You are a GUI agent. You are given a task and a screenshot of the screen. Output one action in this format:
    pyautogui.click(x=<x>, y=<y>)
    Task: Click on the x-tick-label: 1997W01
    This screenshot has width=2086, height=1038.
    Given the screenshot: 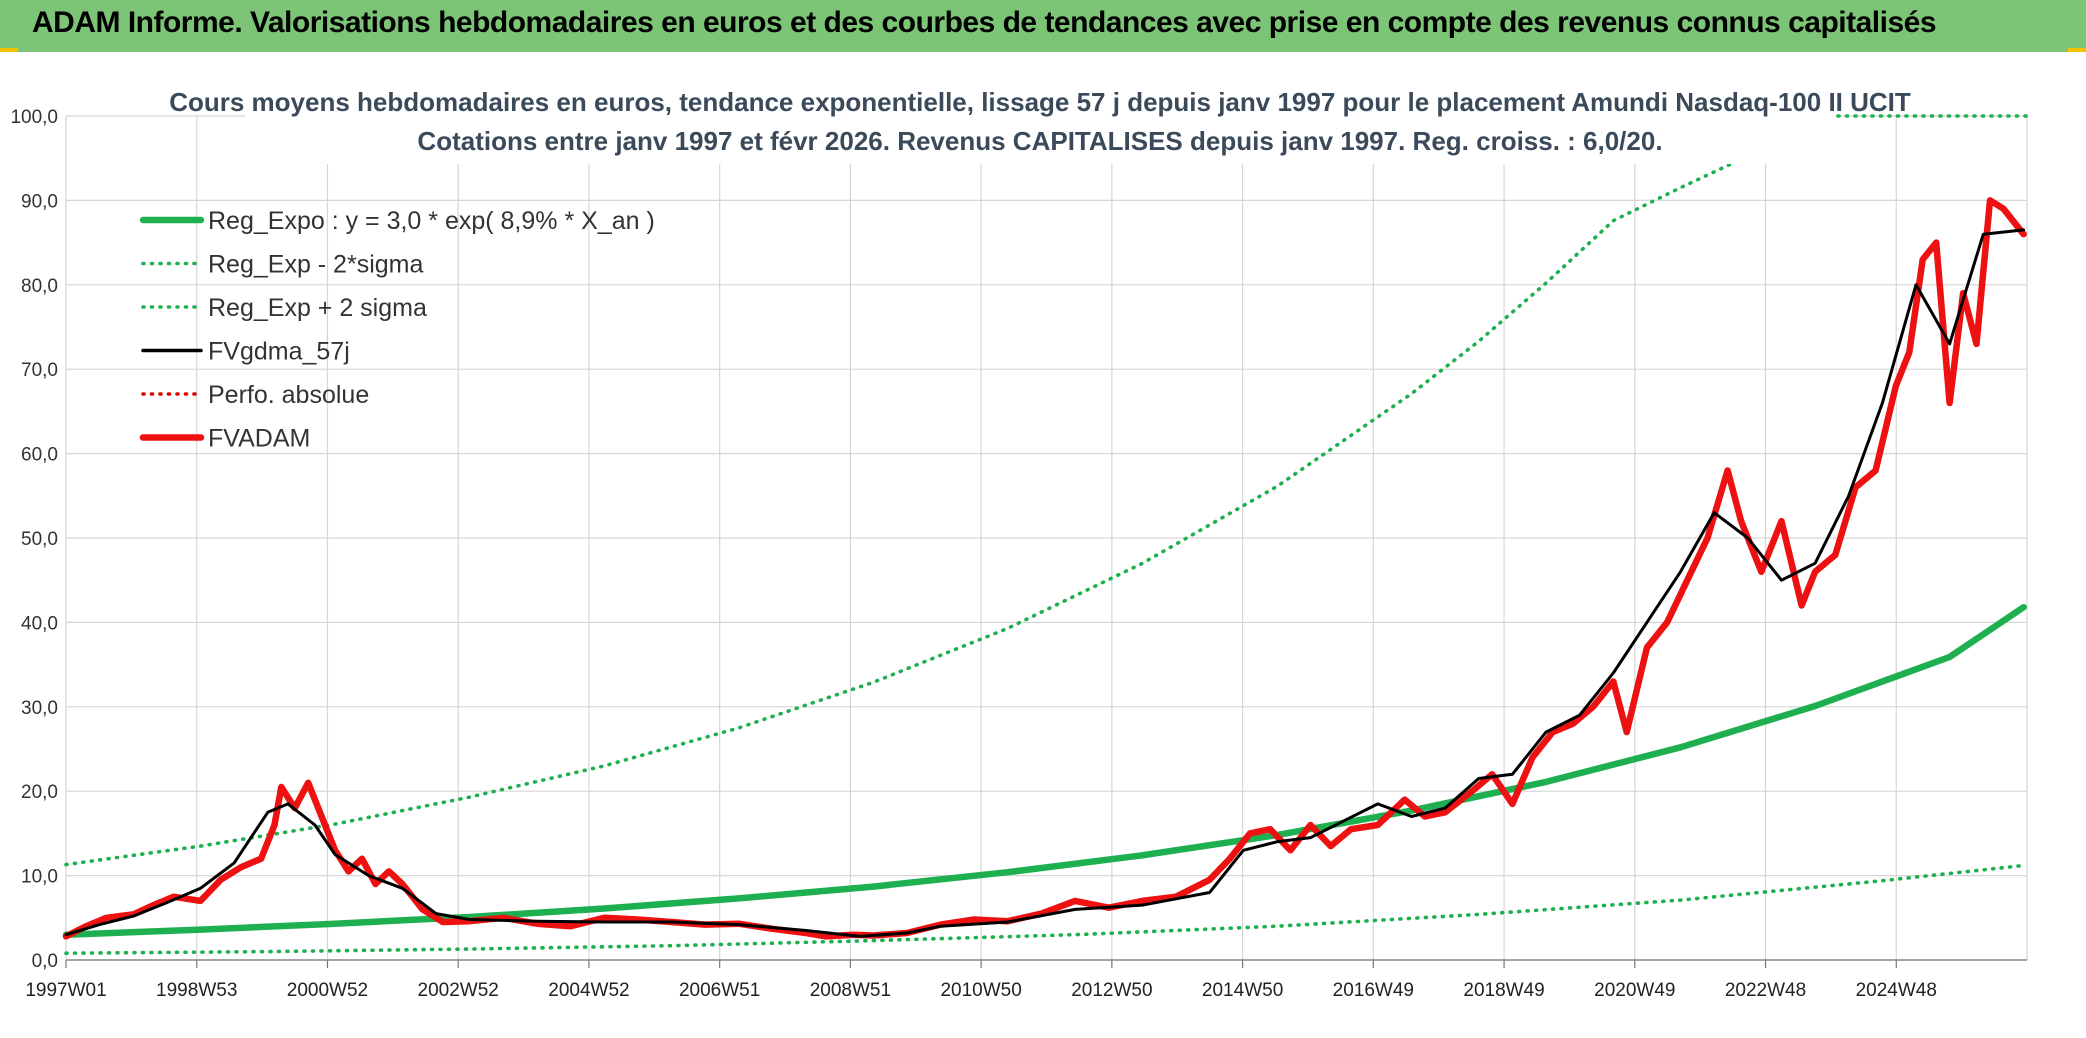 What is the action you would take?
    pyautogui.click(x=65, y=990)
    